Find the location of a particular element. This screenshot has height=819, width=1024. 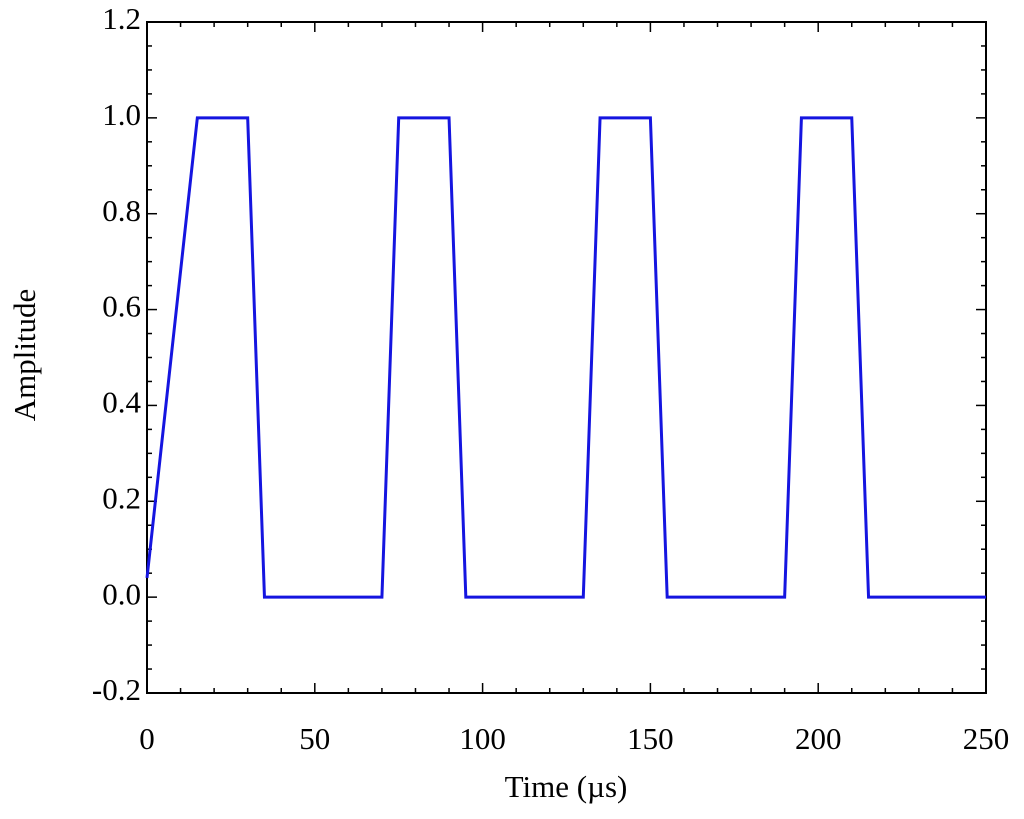

y-axis-title: Amplitude is located at coordinates (24, 355).